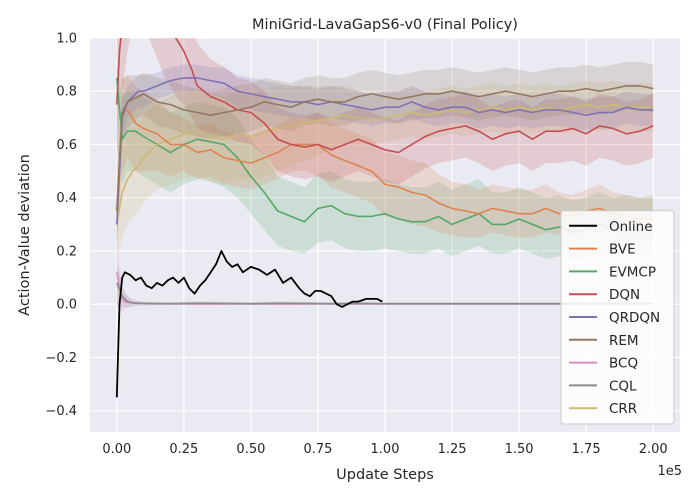  What do you see at coordinates (66, 251) in the screenshot?
I see `y-tick-label: 0.2` at bounding box center [66, 251].